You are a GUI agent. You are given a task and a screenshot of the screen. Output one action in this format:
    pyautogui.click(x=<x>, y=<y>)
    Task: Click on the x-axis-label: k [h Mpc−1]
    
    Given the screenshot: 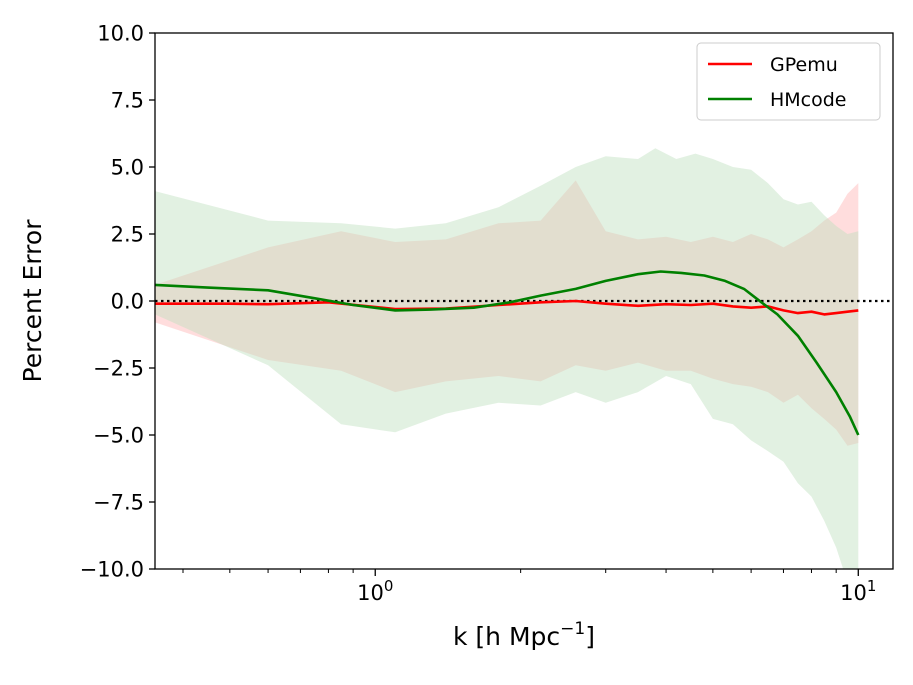 What is the action you would take?
    pyautogui.click(x=524, y=635)
    